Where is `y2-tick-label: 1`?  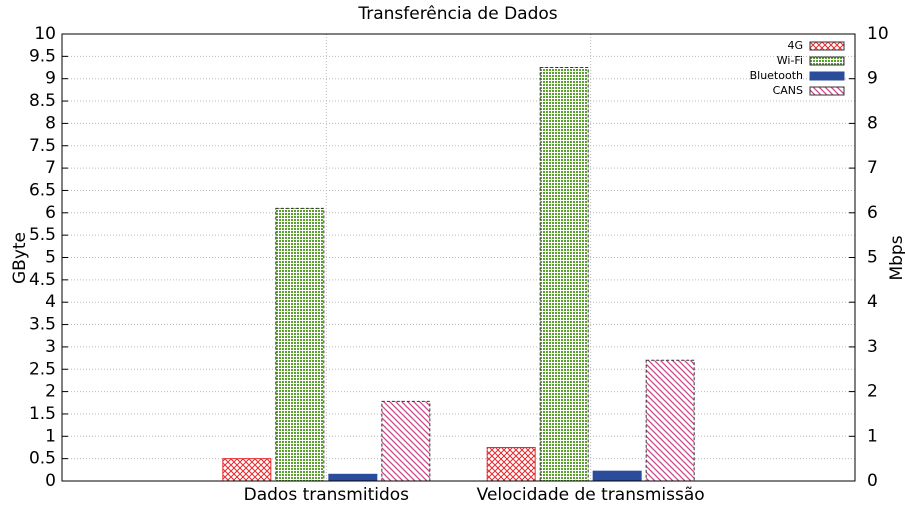
y2-tick-label: 1 is located at coordinates (872, 436).